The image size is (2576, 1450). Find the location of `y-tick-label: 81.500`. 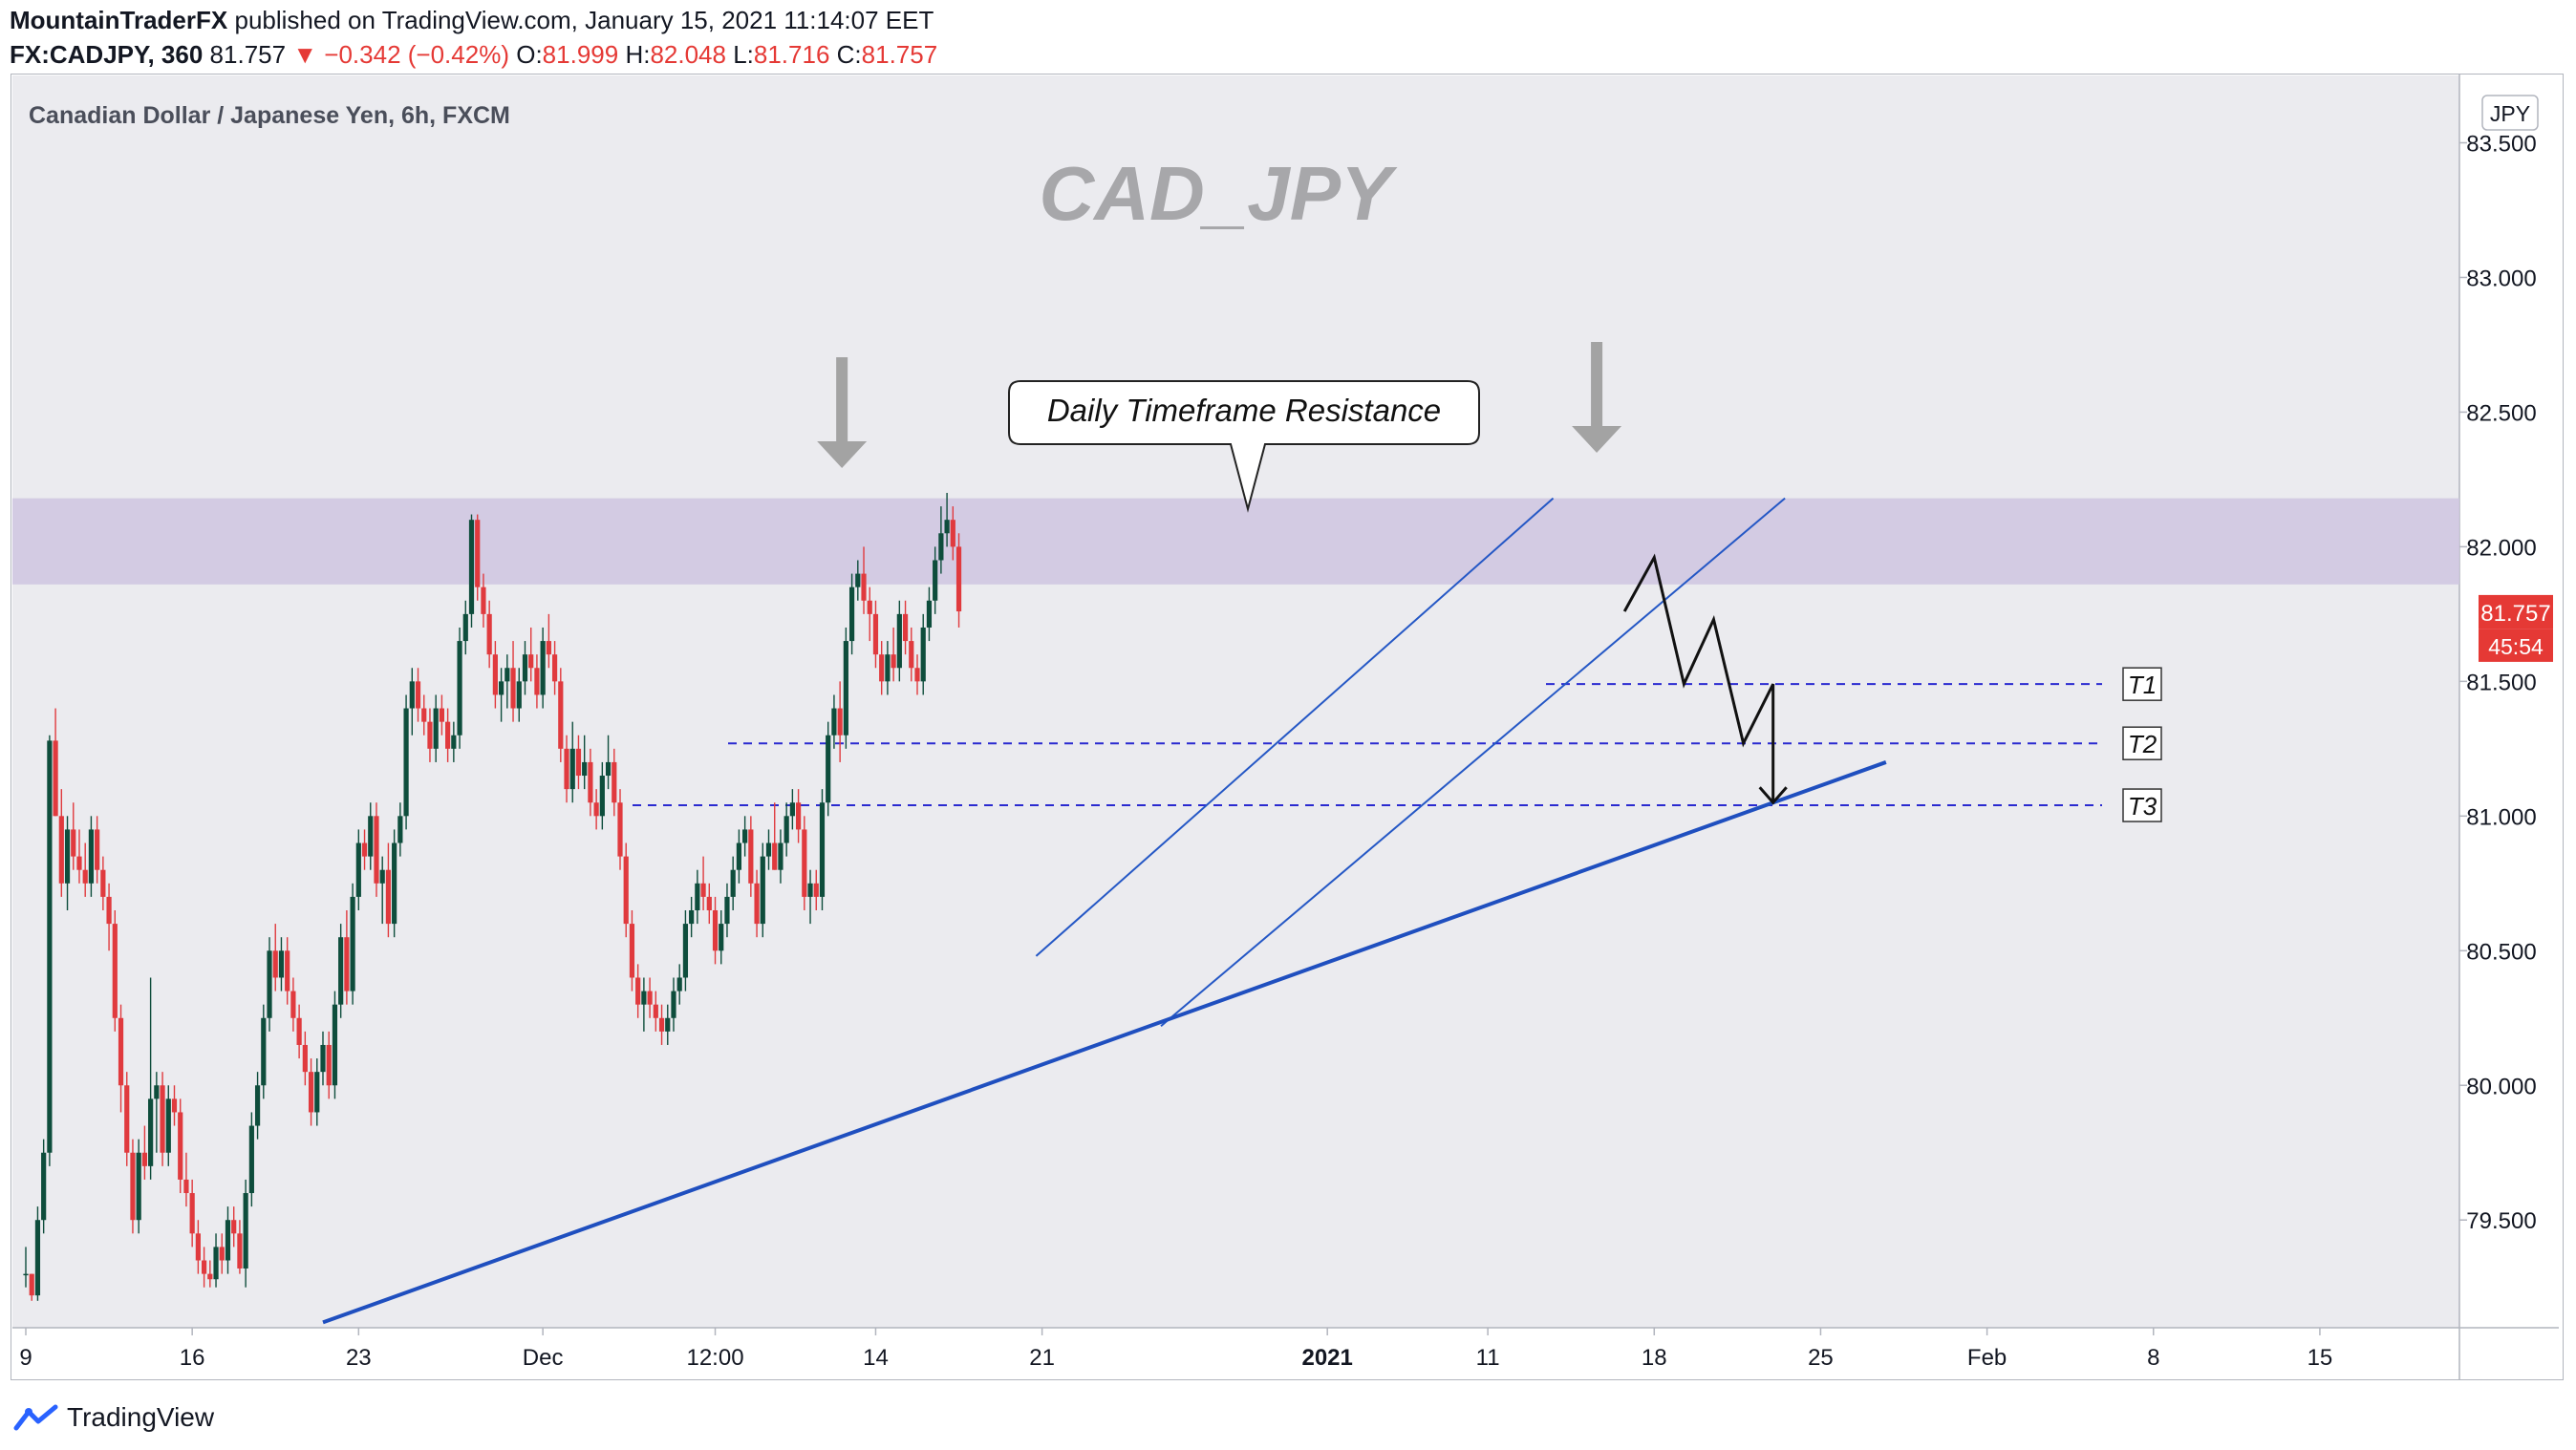

y-tick-label: 81.500 is located at coordinates (2501, 682).